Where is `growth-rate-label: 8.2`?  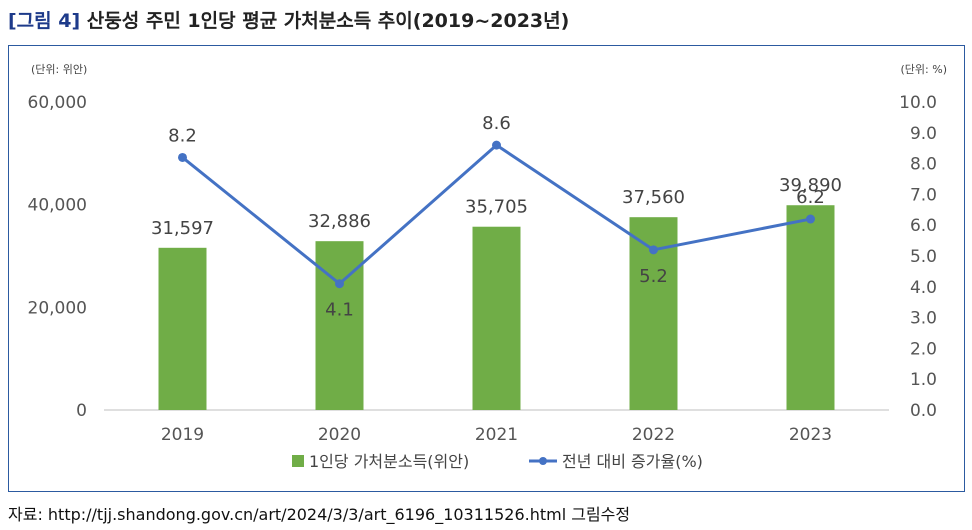 growth-rate-label: 8.2 is located at coordinates (182, 135).